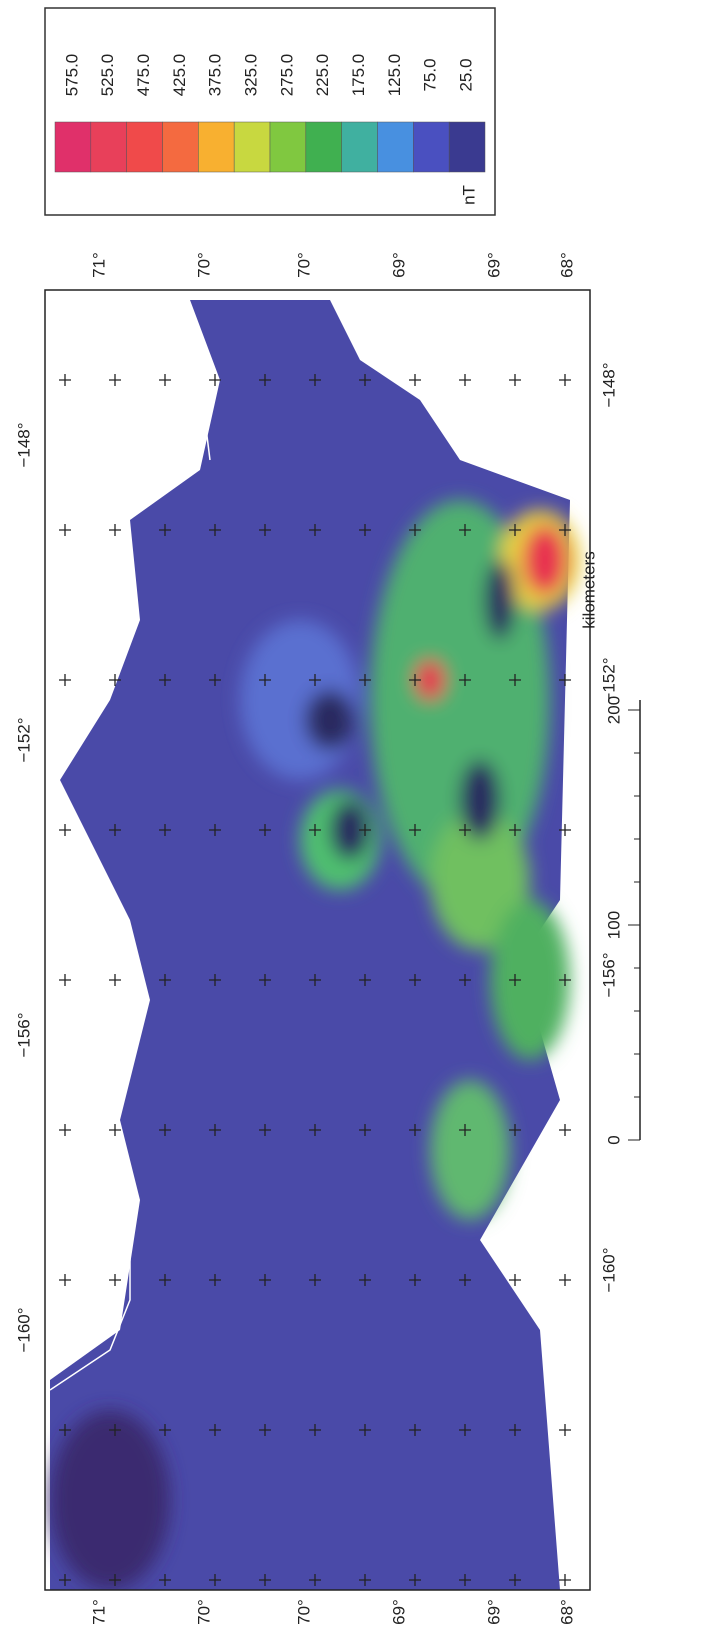 The height and width of the screenshot is (1637, 703). Describe the element at coordinates (466, 74) in the screenshot. I see `colorbar-label: 25.0` at that location.